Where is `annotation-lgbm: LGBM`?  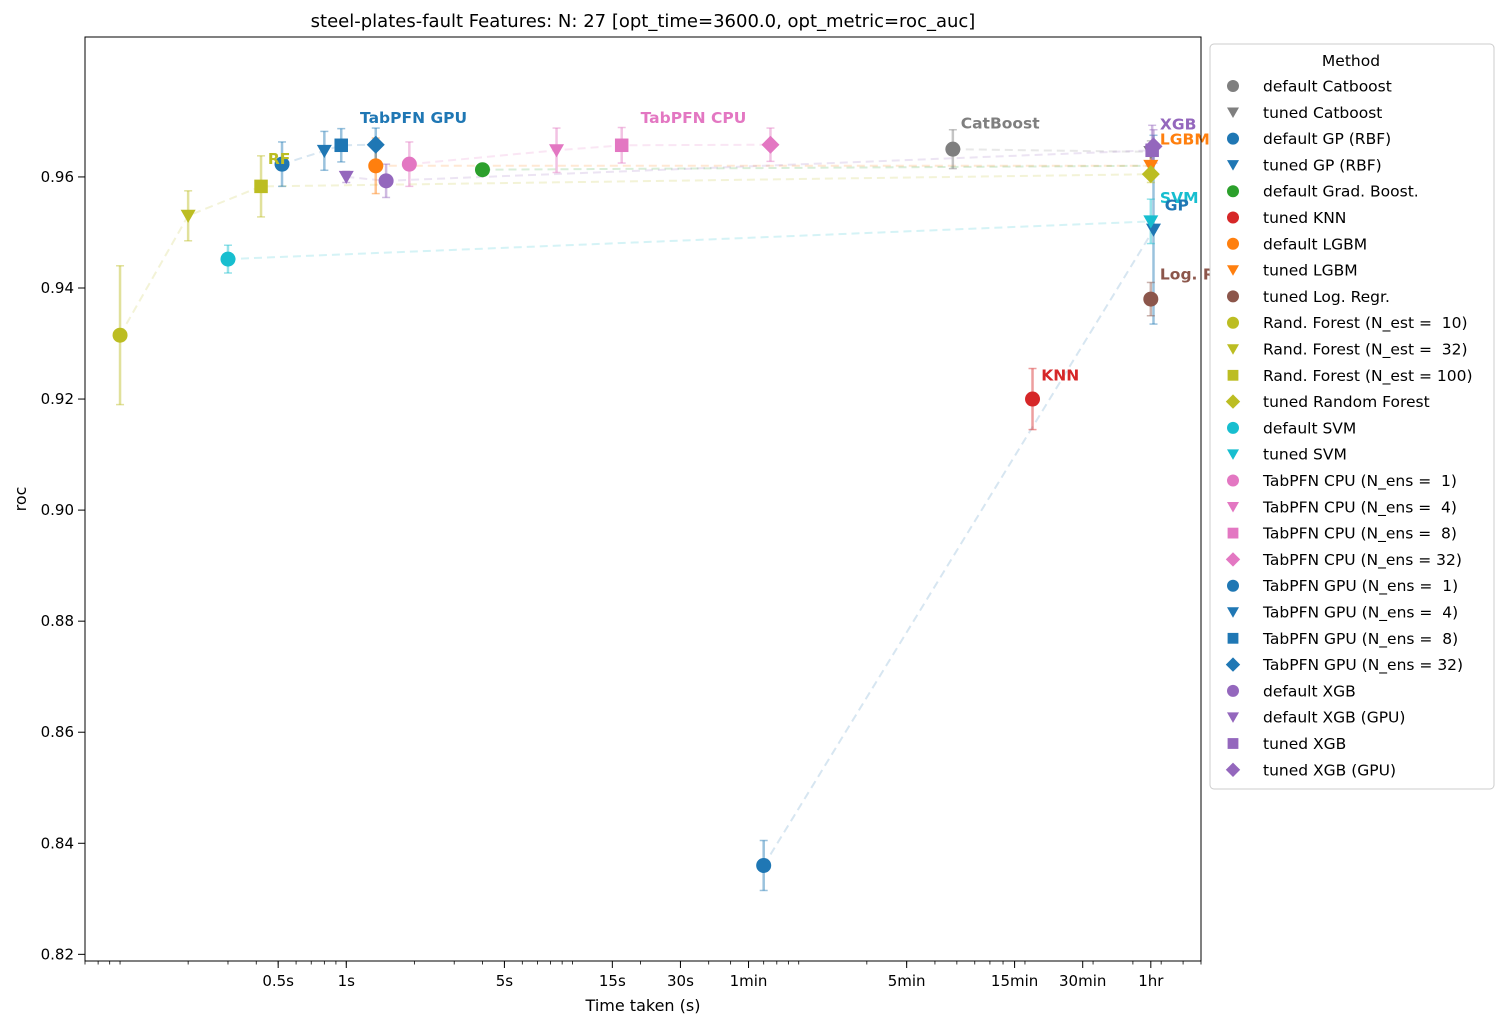 annotation-lgbm: LGBM is located at coordinates (1185, 140).